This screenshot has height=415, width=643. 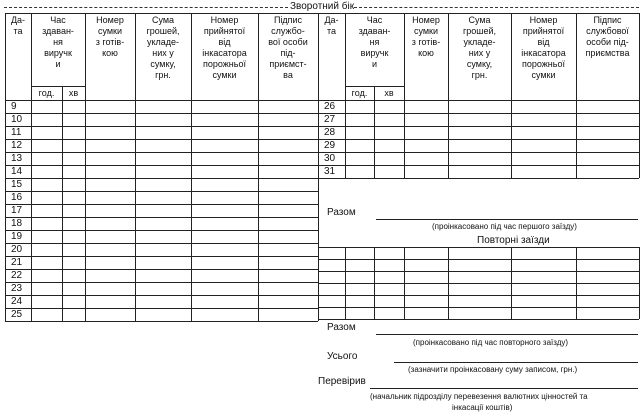 What do you see at coordinates (46, 93) in the screenshot?
I see `left-hours-subheader: год.` at bounding box center [46, 93].